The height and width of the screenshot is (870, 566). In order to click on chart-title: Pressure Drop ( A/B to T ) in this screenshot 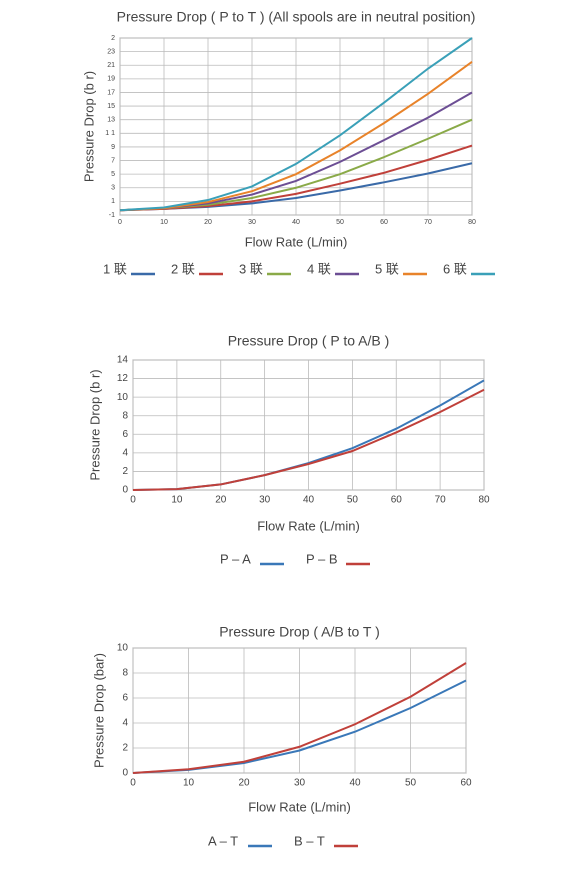, I will do `click(299, 632)`.